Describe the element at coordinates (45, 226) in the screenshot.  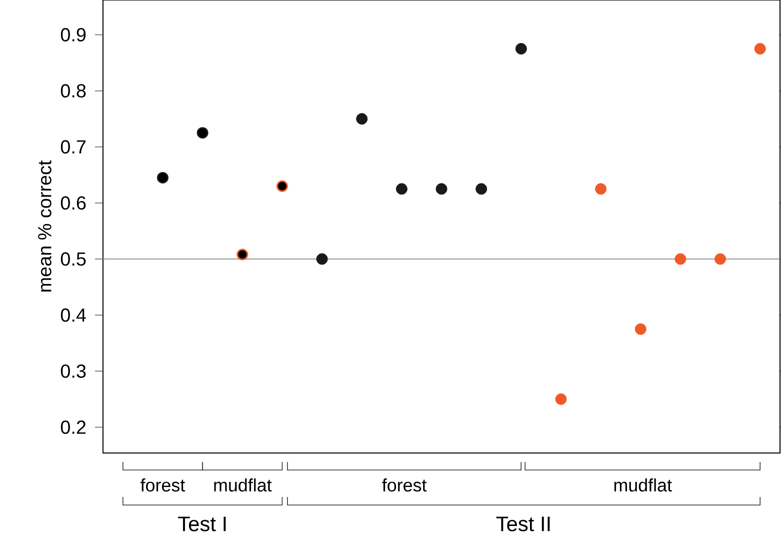
I see `y-axis-title: mean % correct` at that location.